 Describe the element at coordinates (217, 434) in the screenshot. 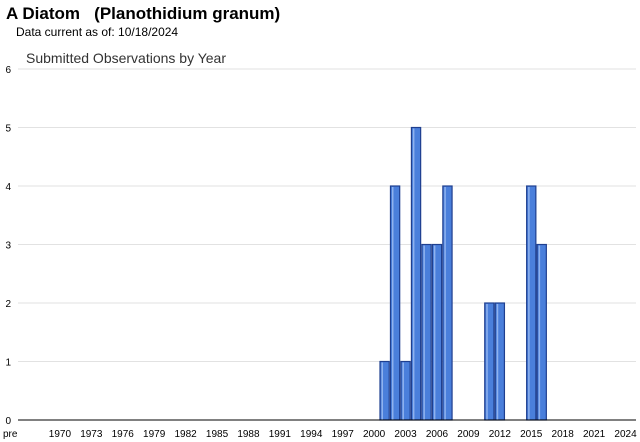

I see `x-tick-label: 1985` at that location.